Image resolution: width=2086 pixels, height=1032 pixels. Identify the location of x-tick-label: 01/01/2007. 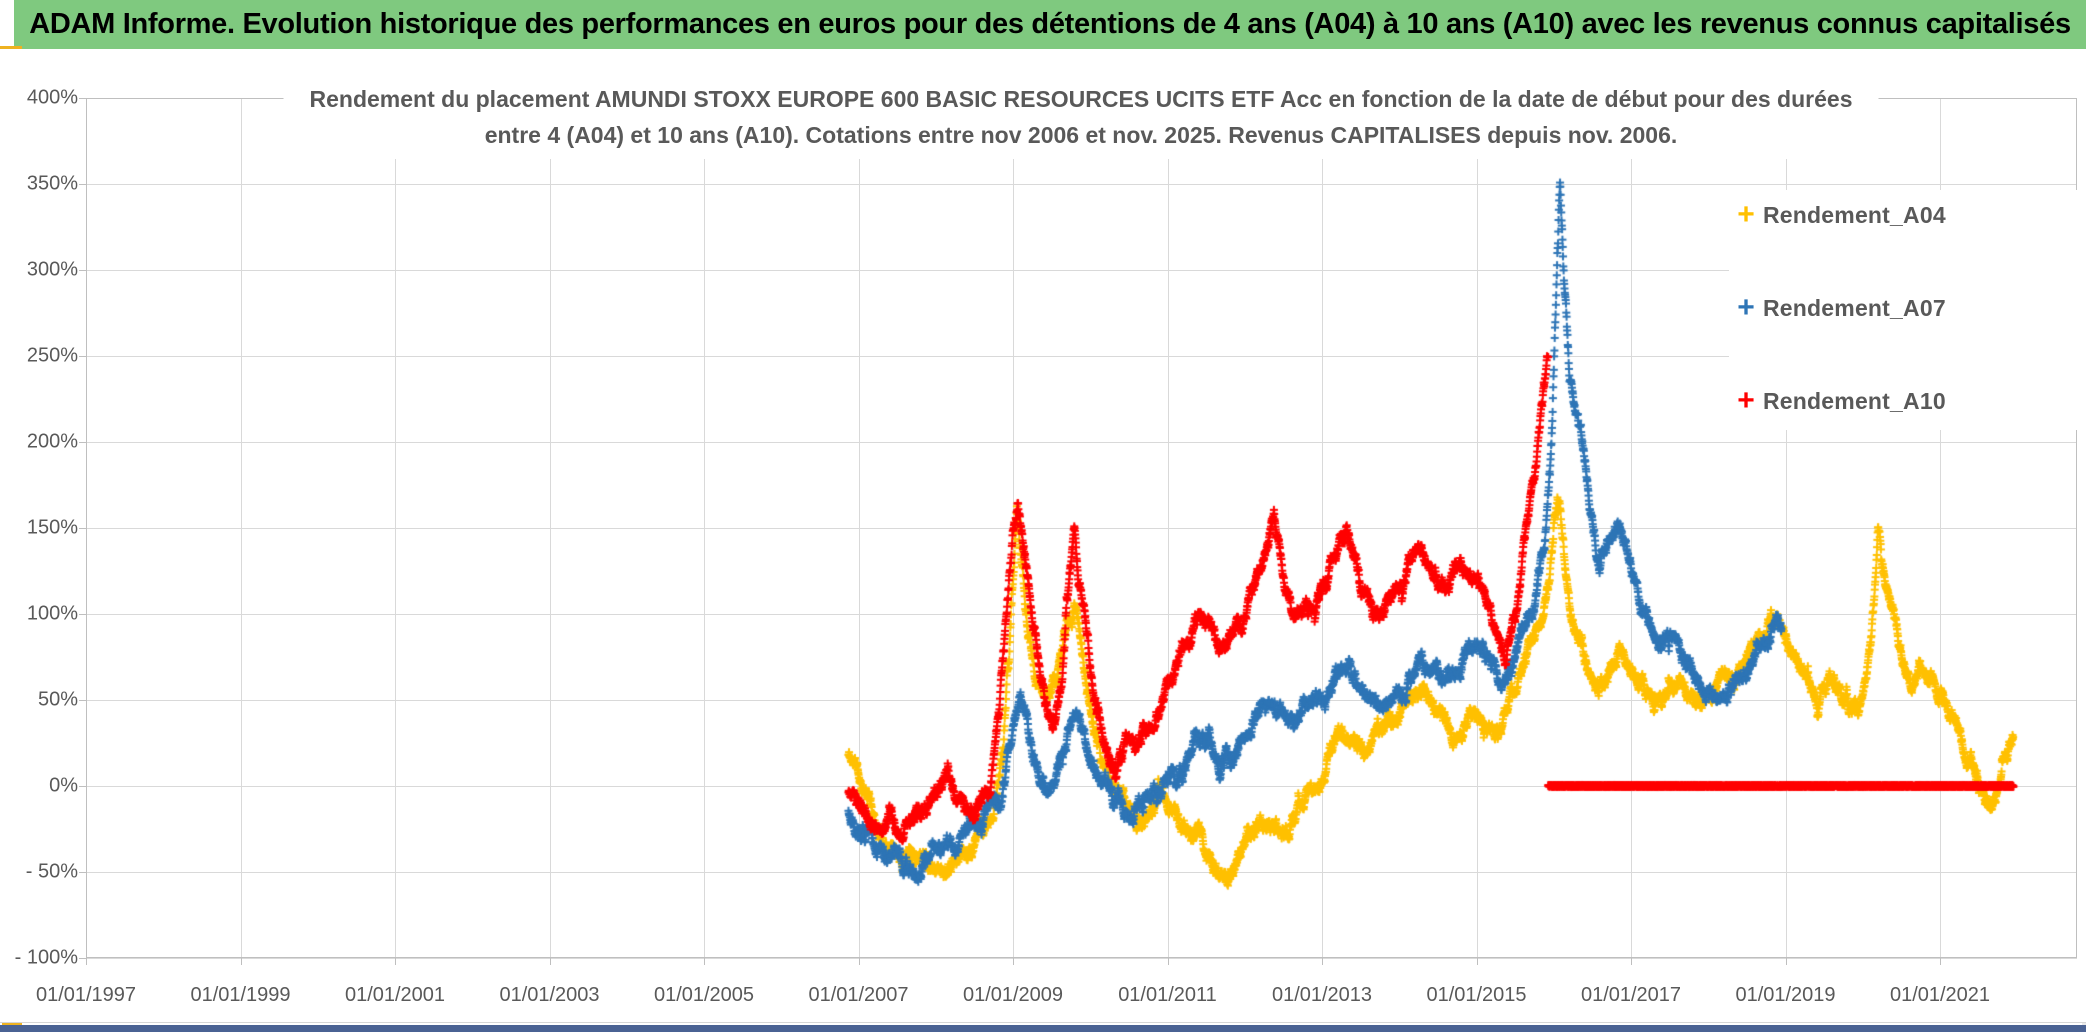
(858, 995).